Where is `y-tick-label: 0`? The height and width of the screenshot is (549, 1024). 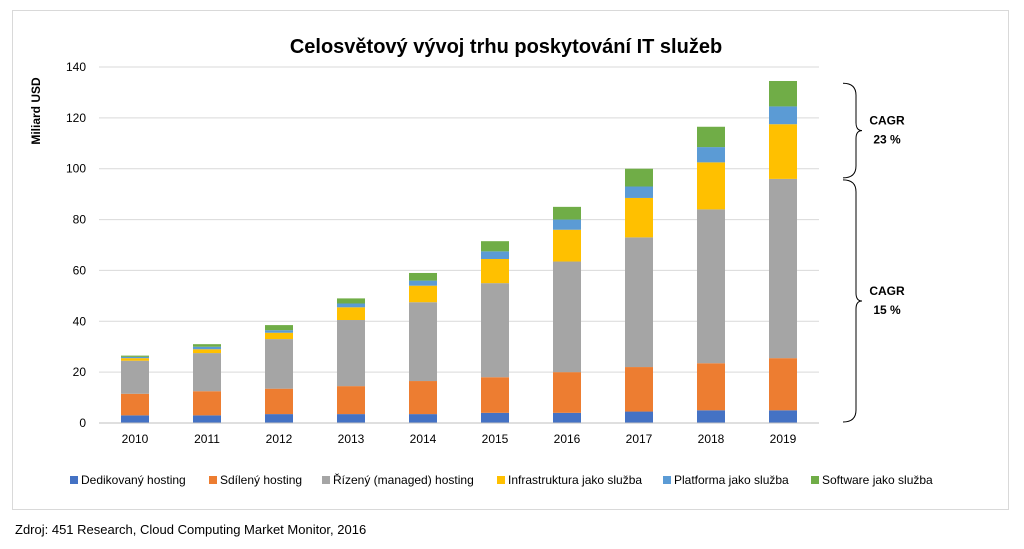 y-tick-label: 0 is located at coordinates (82, 423).